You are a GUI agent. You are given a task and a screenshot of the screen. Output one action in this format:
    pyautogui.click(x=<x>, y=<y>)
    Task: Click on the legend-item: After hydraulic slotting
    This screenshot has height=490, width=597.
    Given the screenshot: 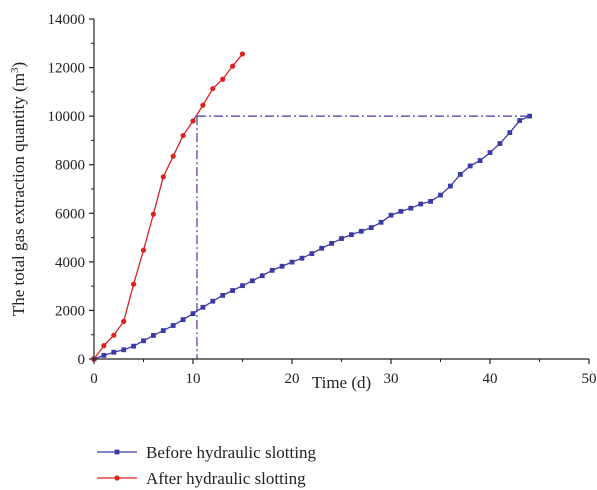 What is the action you would take?
    pyautogui.click(x=201, y=478)
    